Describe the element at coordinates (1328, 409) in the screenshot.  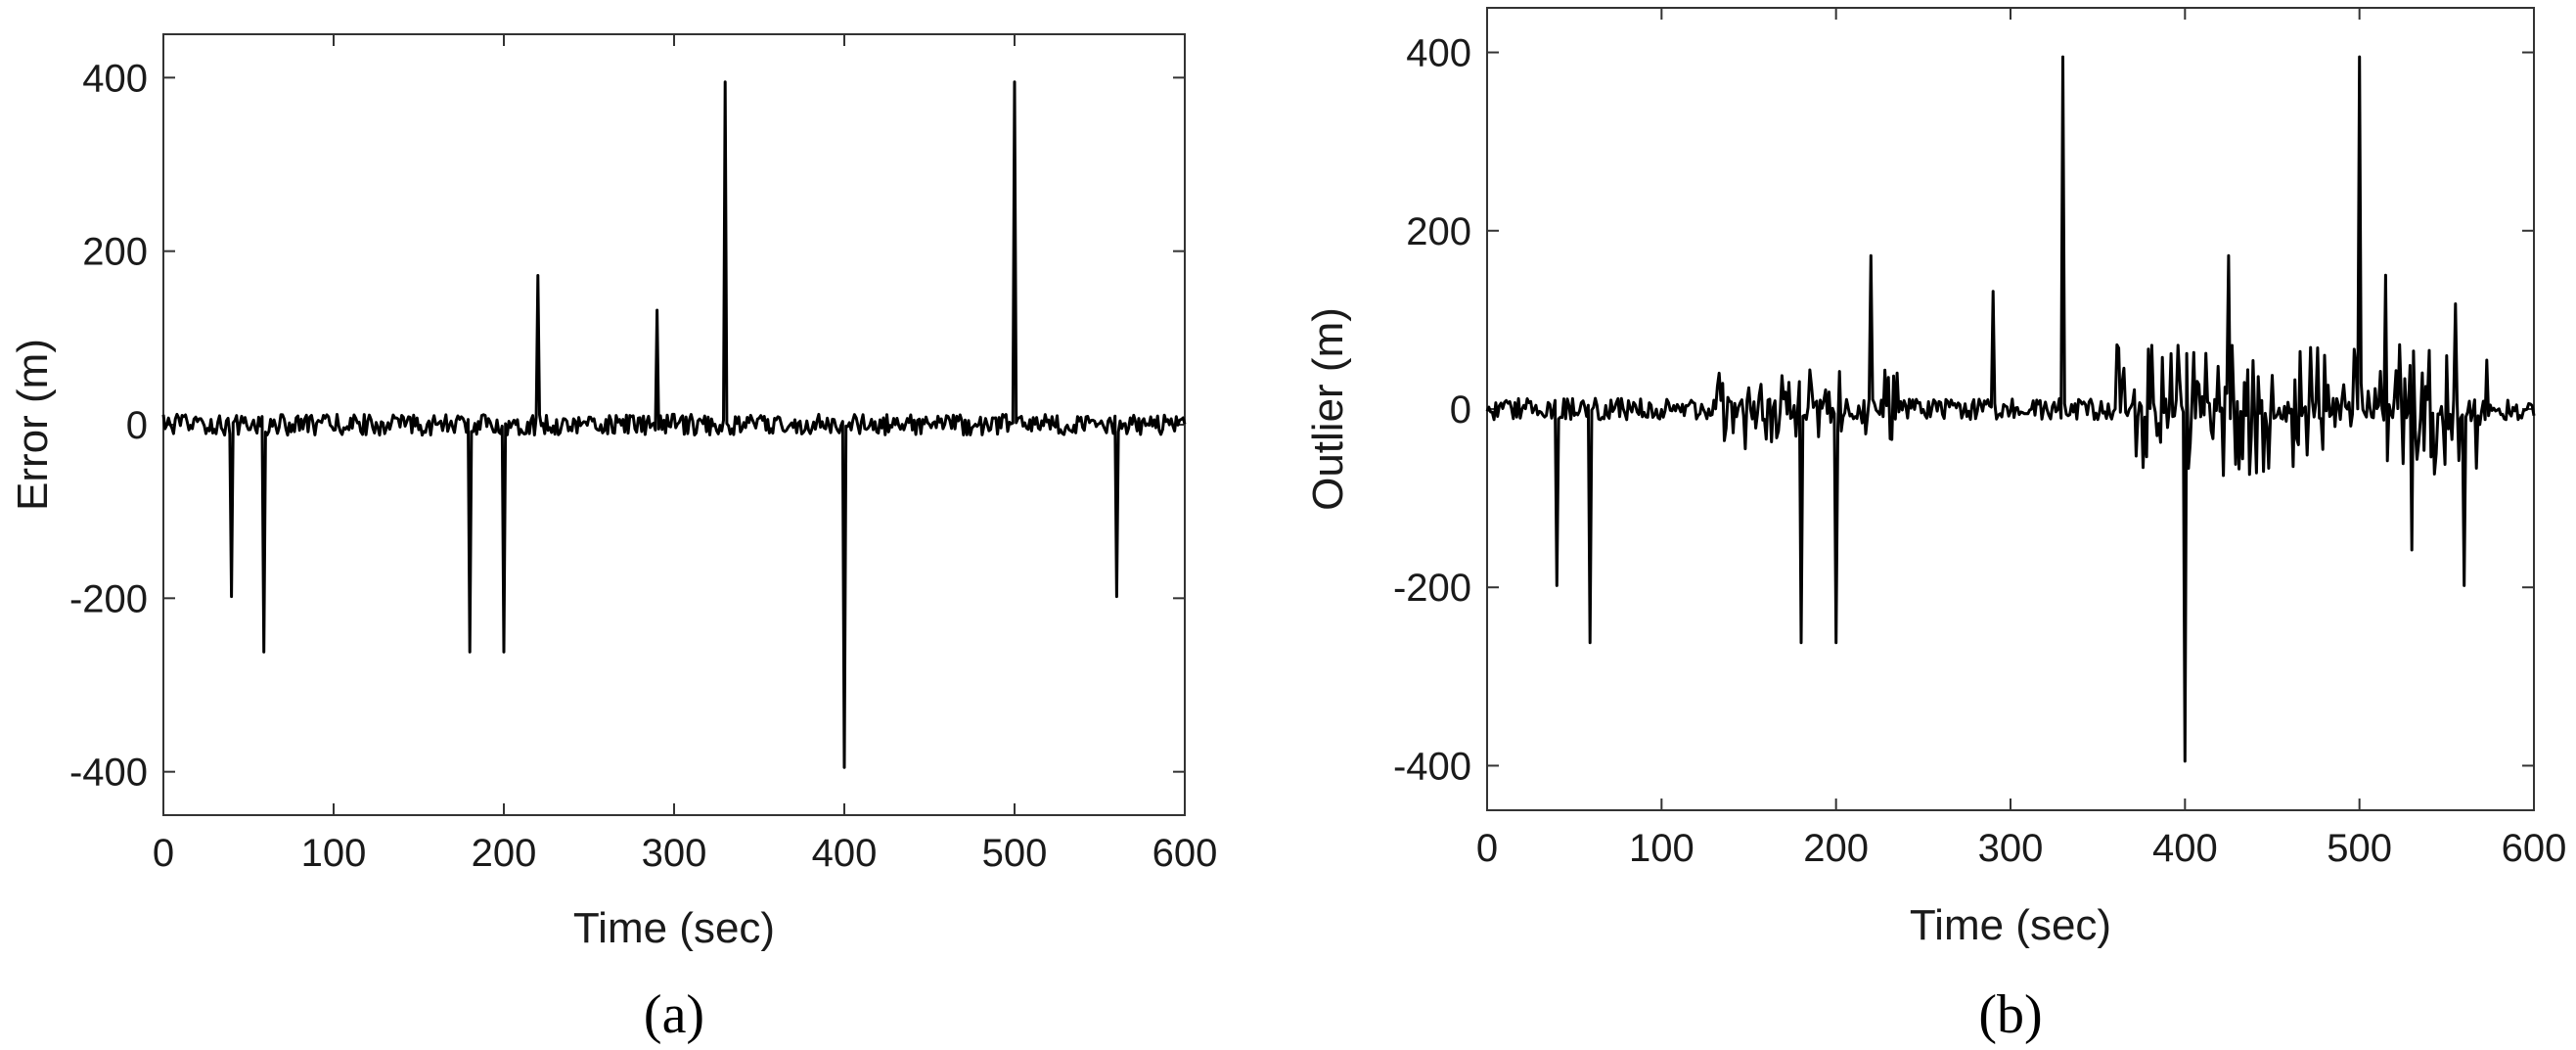
I see `y-axis-label-b: Outlier (m)` at that location.